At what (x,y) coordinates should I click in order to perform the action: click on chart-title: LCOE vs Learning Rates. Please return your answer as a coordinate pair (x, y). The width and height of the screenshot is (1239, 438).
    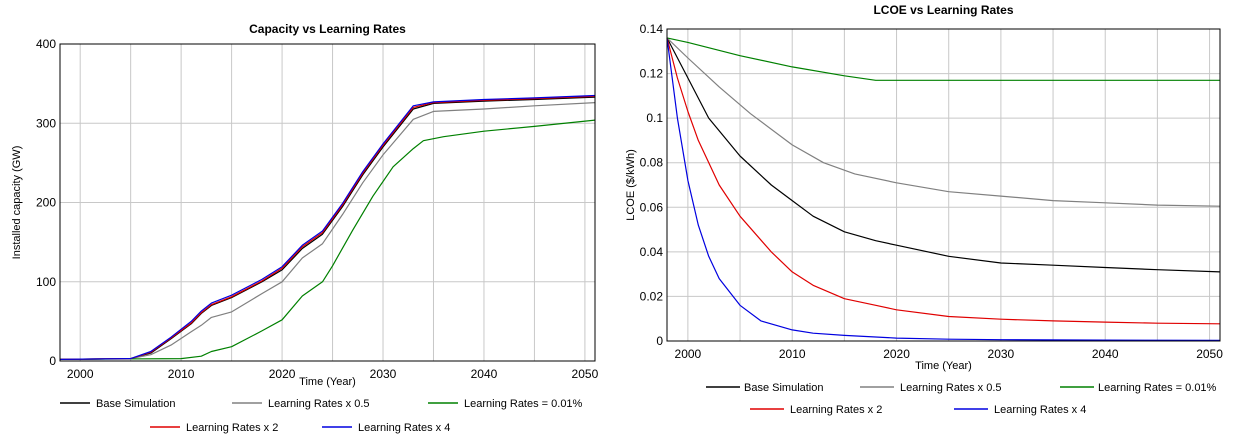
    Looking at the image, I should click on (943, 10).